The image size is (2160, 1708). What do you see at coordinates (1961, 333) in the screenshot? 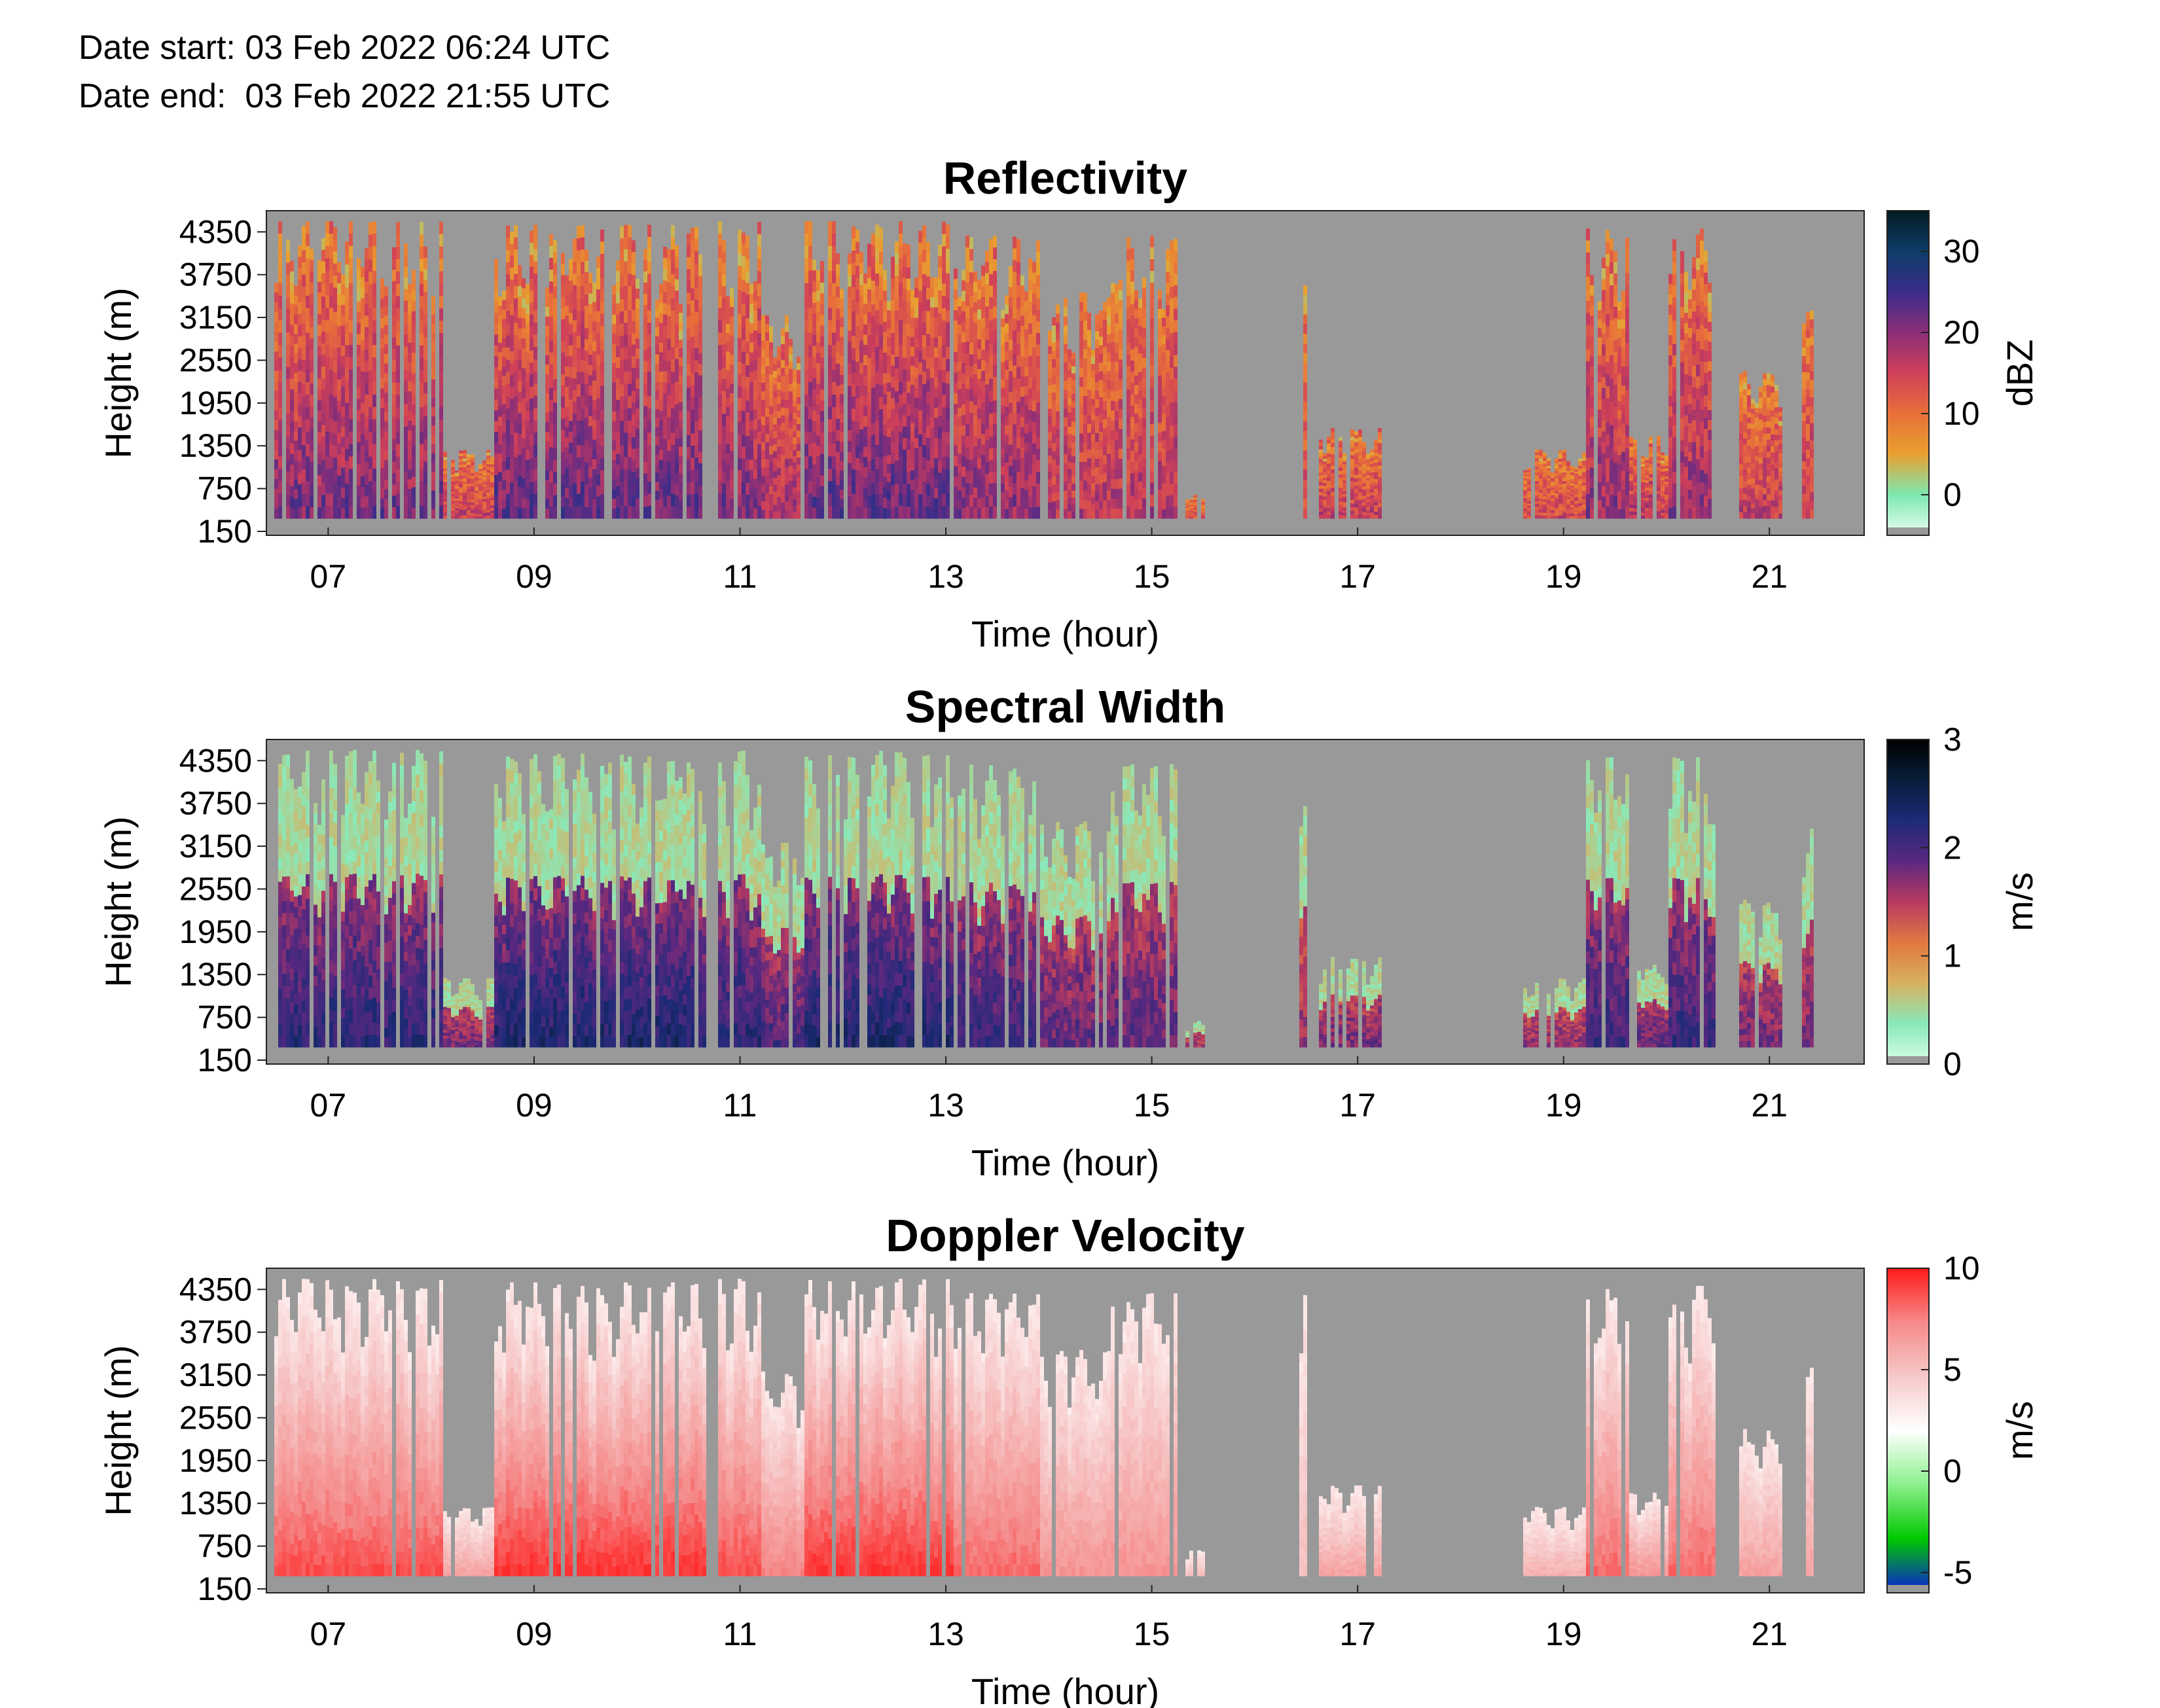
I see `colorbar-tick-label: 20` at bounding box center [1961, 333].